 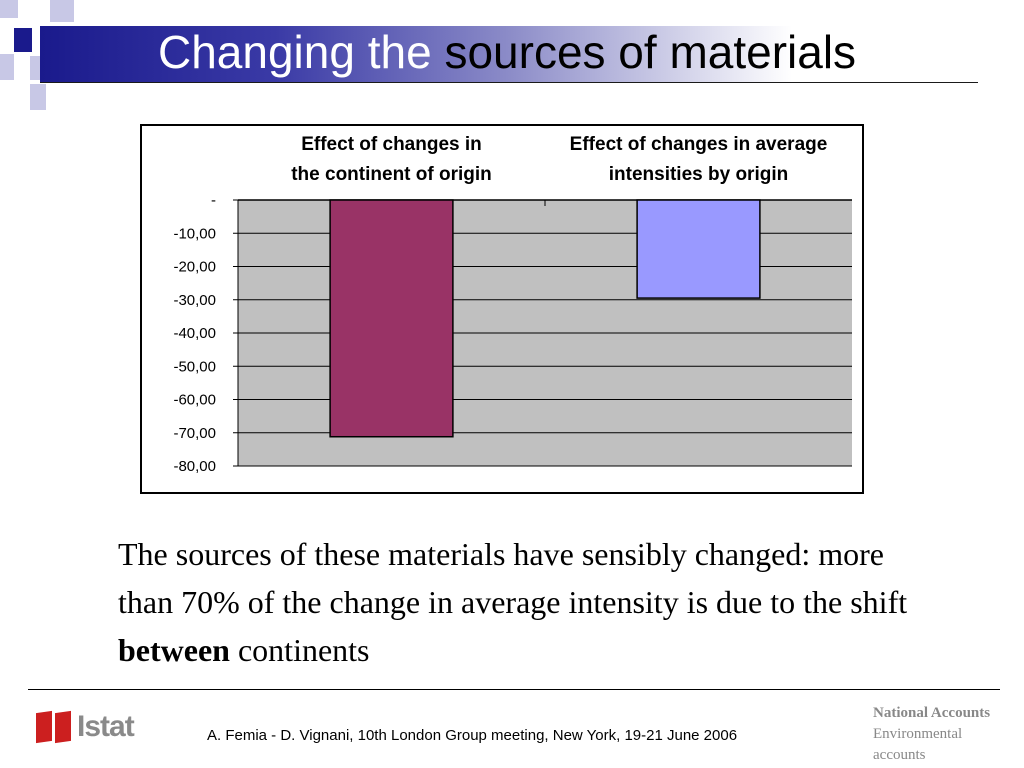 What do you see at coordinates (194, 433) in the screenshot?
I see `y-tick-label: -70,00` at bounding box center [194, 433].